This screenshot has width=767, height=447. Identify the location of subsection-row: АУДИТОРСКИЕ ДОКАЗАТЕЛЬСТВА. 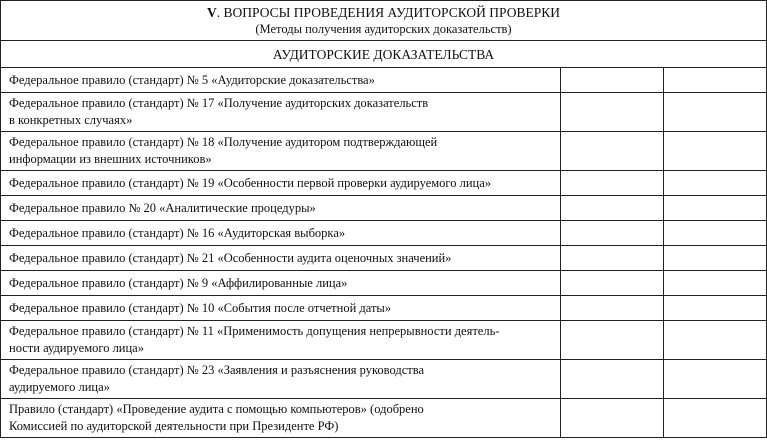
(383, 54).